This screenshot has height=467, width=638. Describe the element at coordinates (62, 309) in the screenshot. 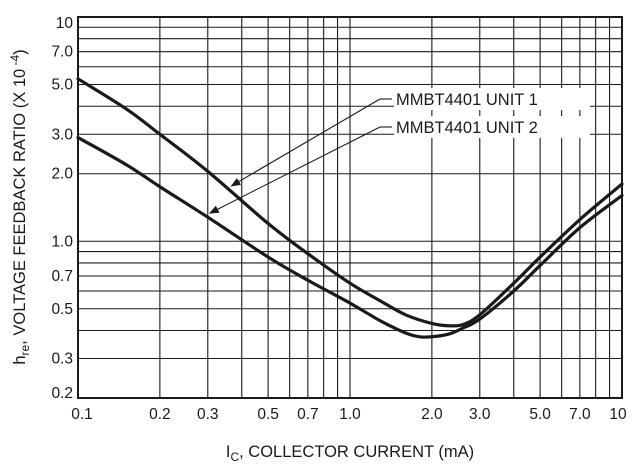

I see `y-tick-label: 0.5` at that location.